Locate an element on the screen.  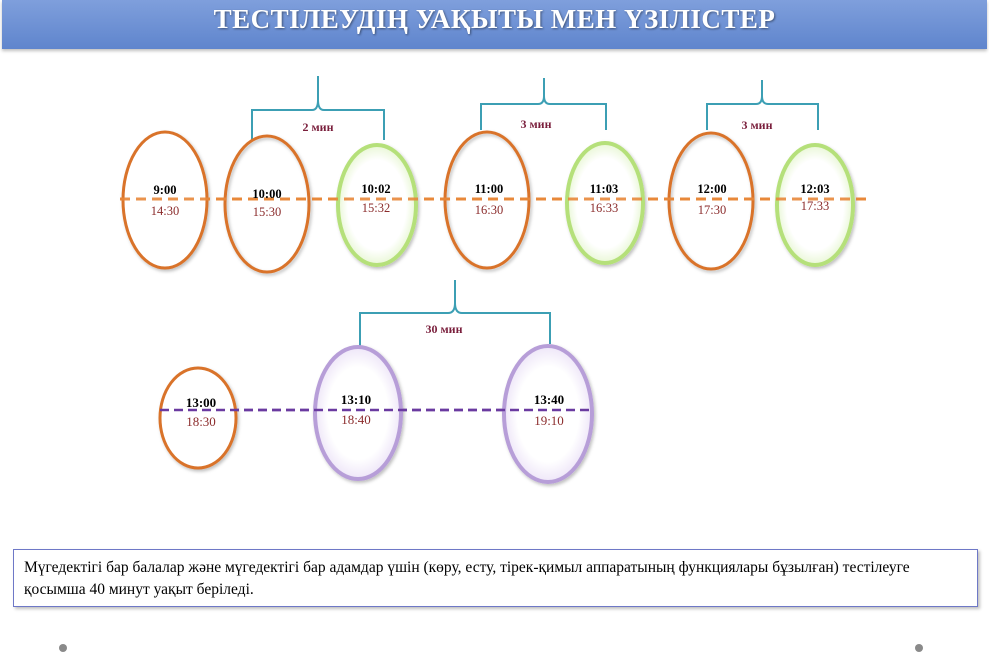
break-label-4: 30 мин is located at coordinates (443, 329).